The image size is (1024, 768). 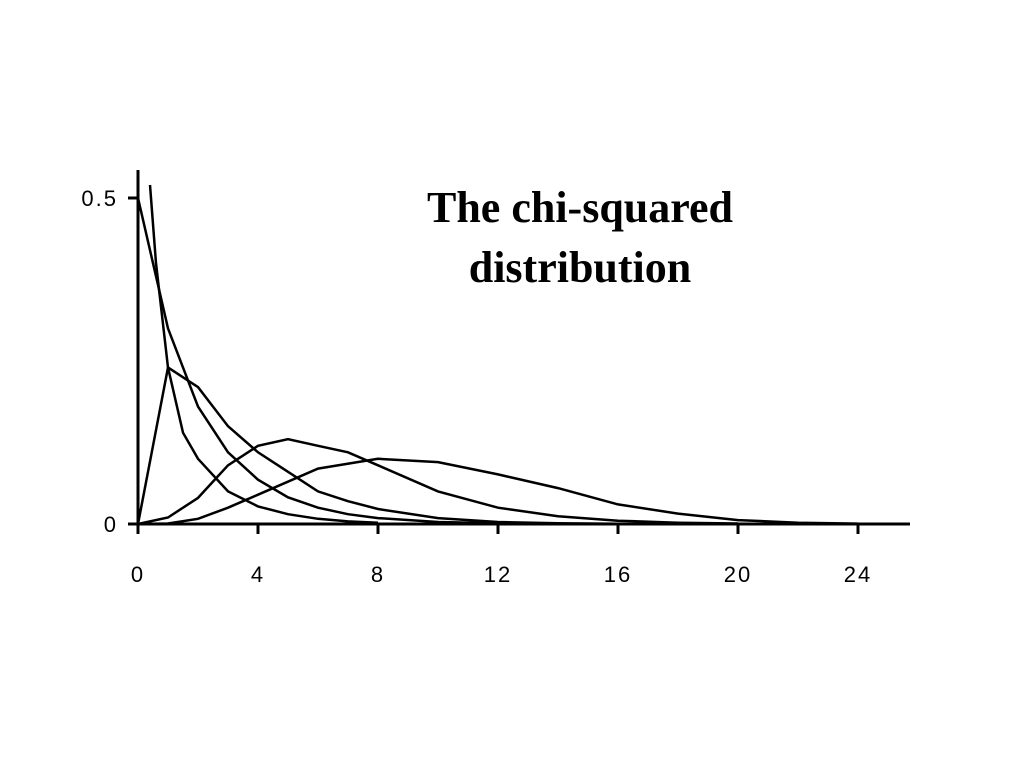 I want to click on y-tick-label: 0.5, so click(x=99, y=198).